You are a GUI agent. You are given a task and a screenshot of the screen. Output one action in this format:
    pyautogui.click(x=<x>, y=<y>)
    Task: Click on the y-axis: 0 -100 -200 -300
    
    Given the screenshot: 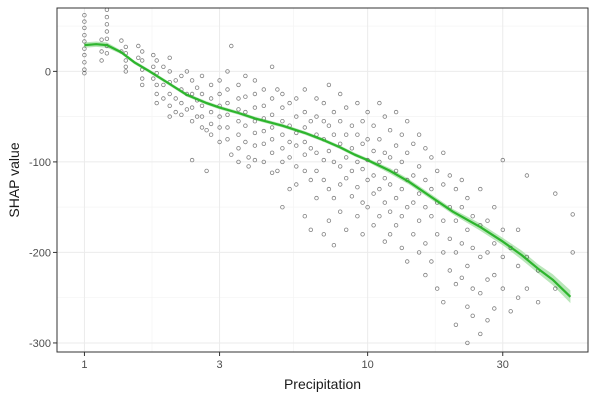 What is the action you would take?
    pyautogui.click(x=43, y=208)
    